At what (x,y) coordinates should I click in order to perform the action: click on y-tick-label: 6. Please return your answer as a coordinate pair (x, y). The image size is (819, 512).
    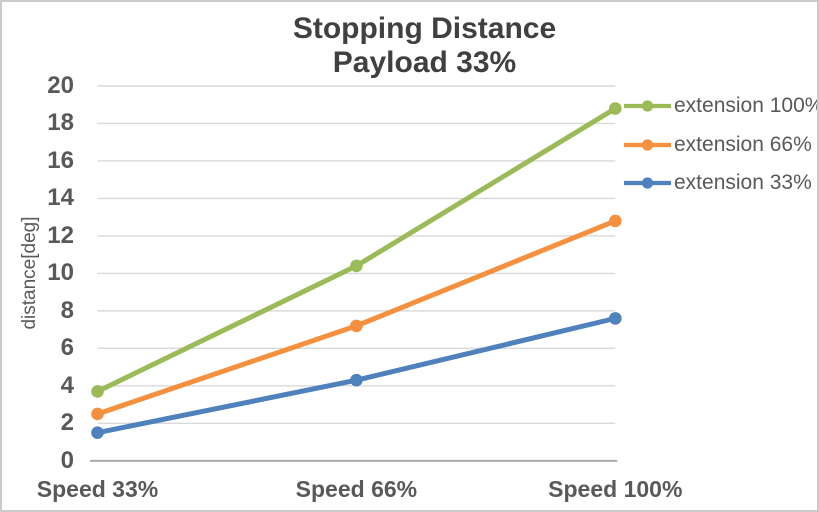
    Looking at the image, I should click on (67, 348).